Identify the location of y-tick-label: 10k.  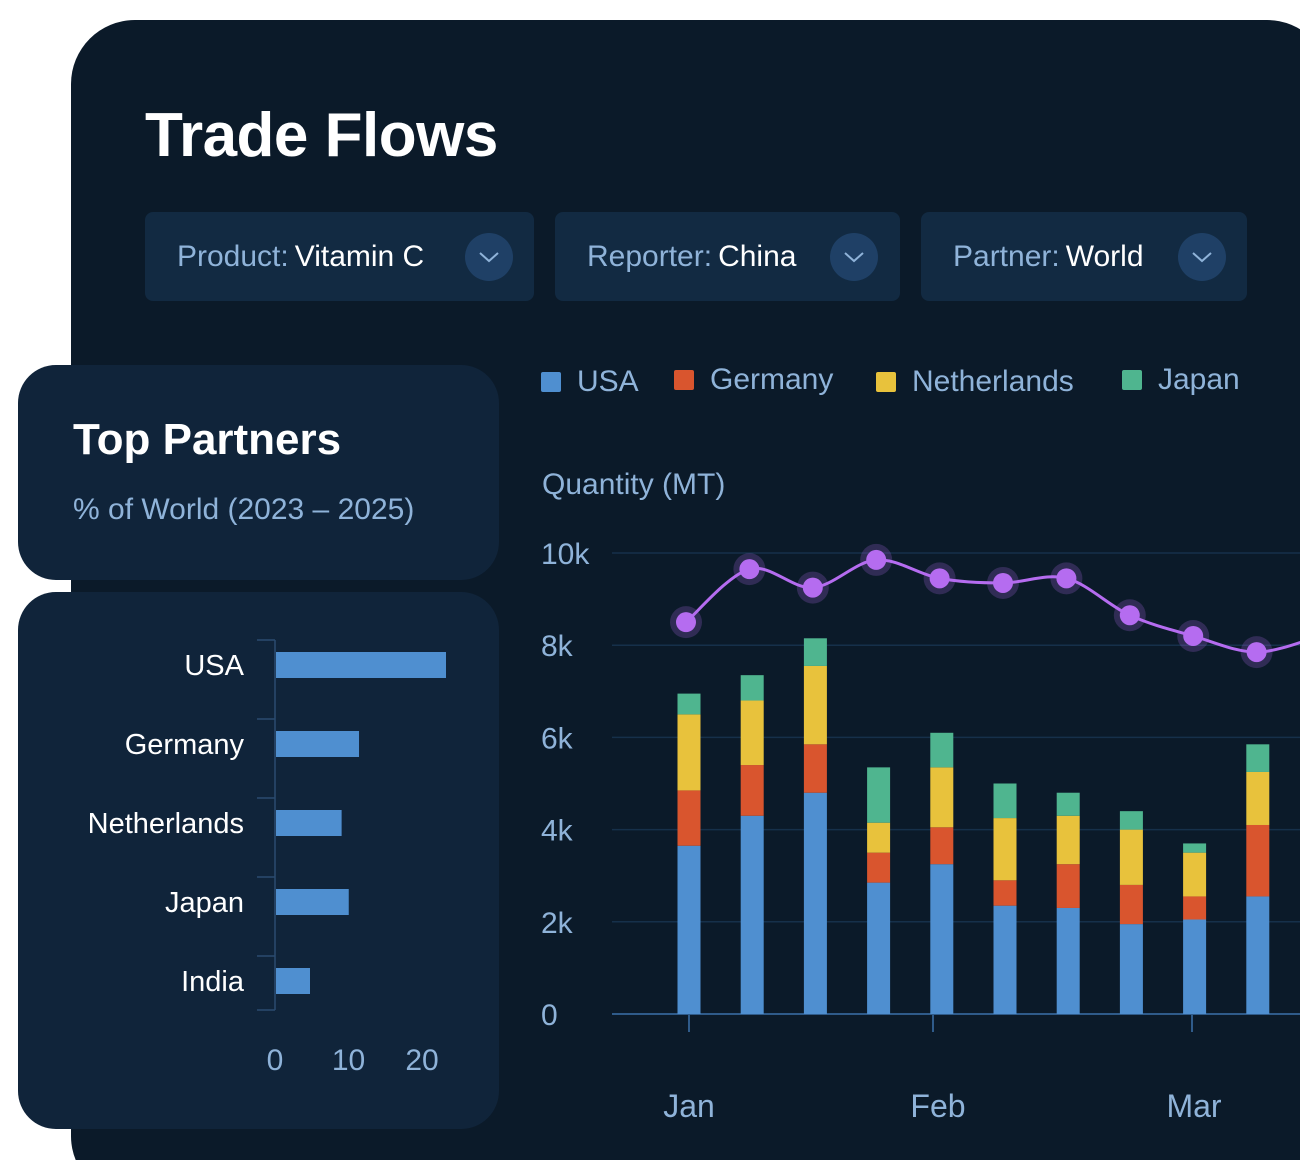
(565, 554).